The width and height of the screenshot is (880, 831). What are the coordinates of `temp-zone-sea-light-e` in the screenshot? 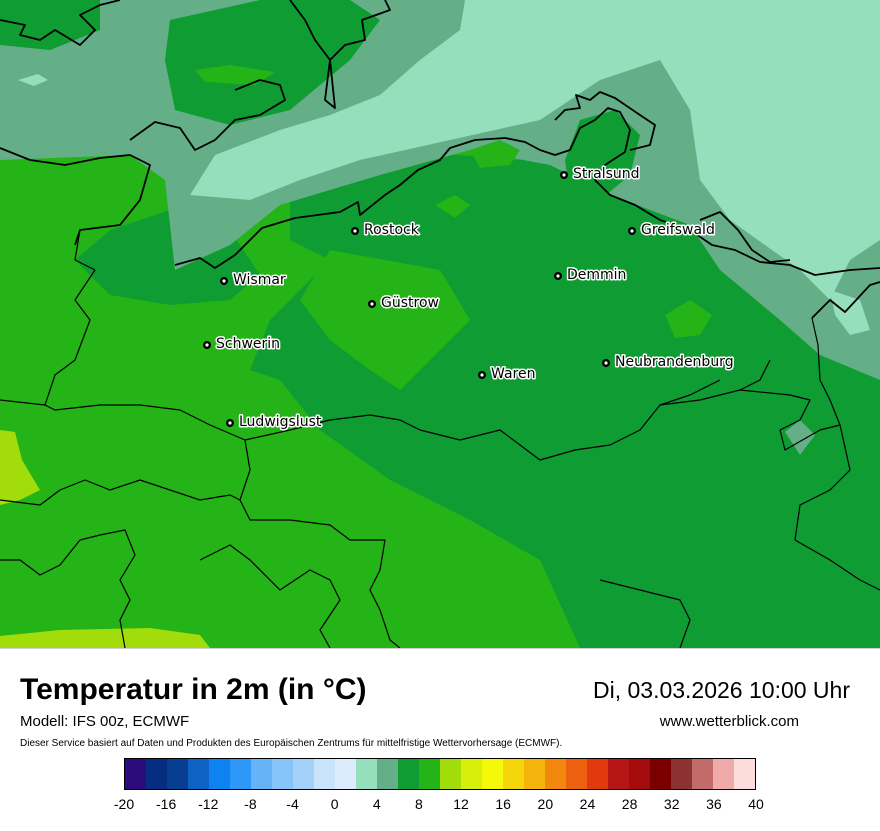 It's located at (850, 312).